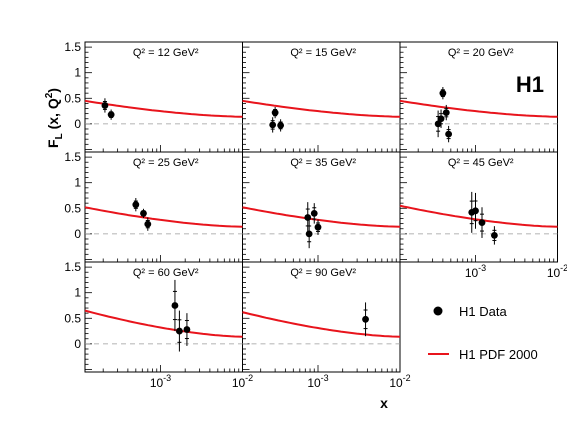 The width and height of the screenshot is (567, 439). What do you see at coordinates (72, 208) in the screenshot?
I see `y-tick-label-row2-3: 0.5` at bounding box center [72, 208].